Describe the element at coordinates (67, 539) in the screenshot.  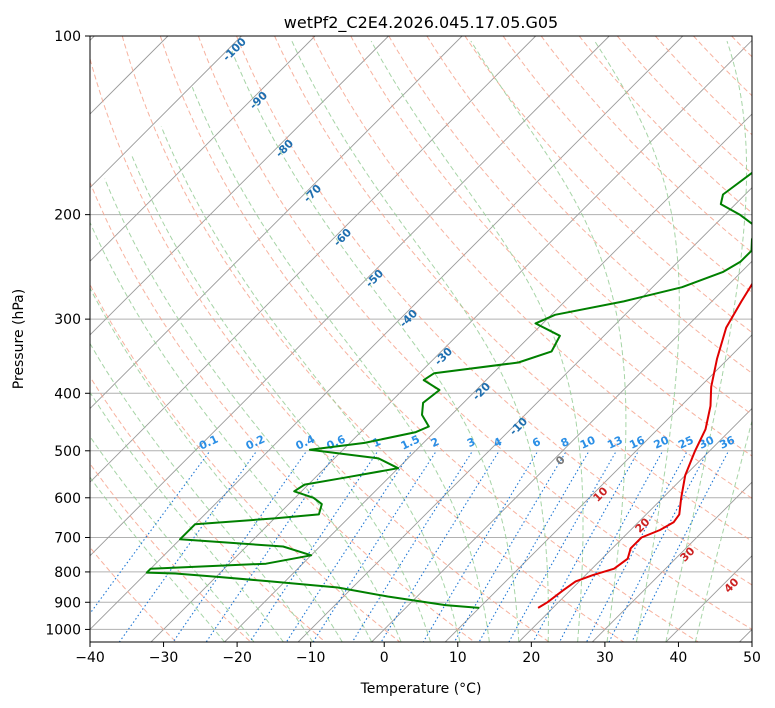
I see `y-tick-label: 700` at that location.